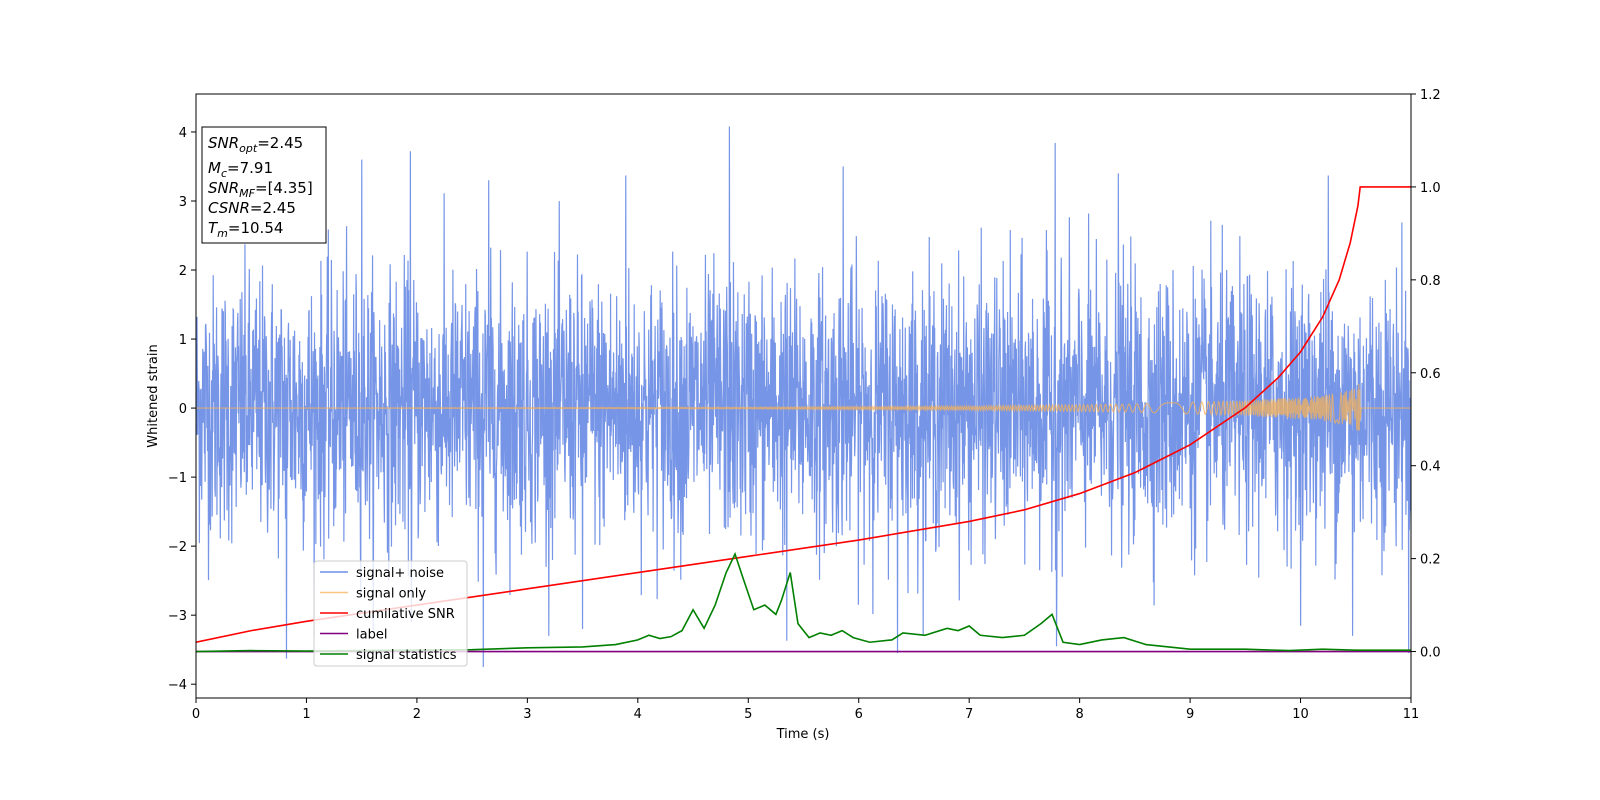 Image resolution: width=1600 pixels, height=800 pixels. I want to click on annotation-symbol: M, so click(214, 168).